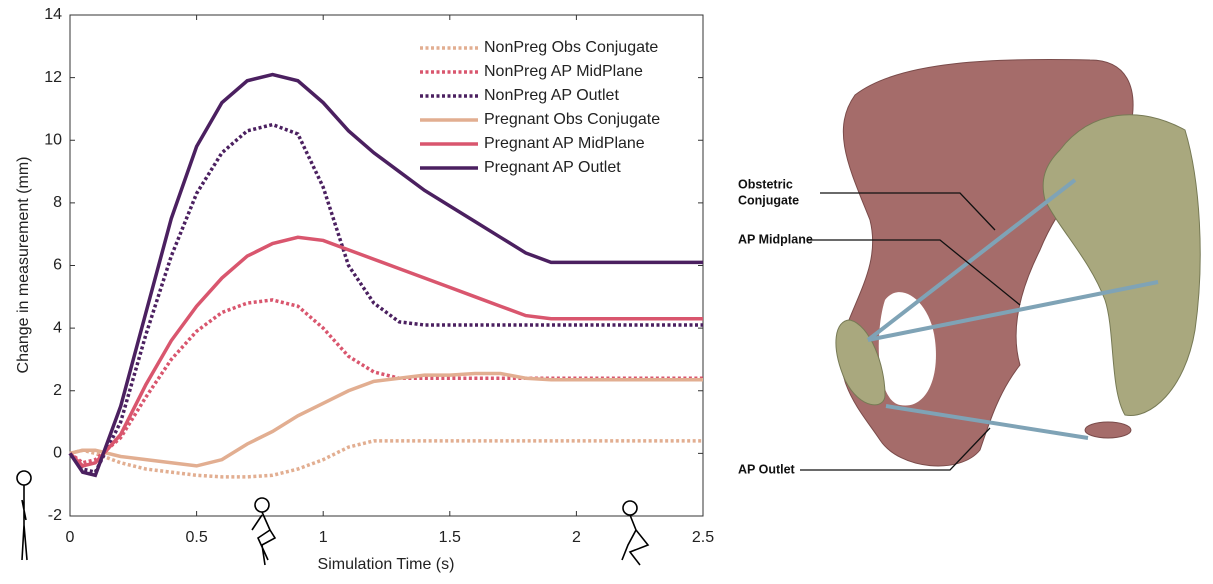  What do you see at coordinates (196, 537) in the screenshot?
I see `x-tick-label: 0.5` at bounding box center [196, 537].